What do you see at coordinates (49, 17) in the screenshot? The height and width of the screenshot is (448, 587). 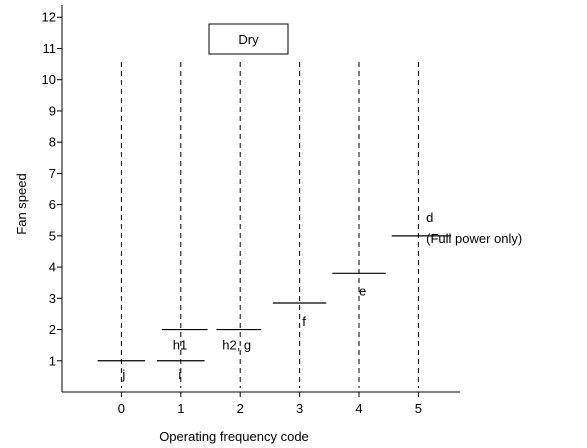 I see `y-tick-label-12: 12` at bounding box center [49, 17].